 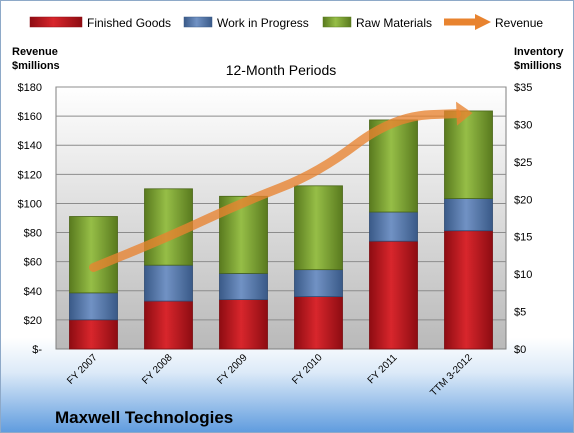 I want to click on left-axis-tick-label: $-, so click(x=37, y=350).